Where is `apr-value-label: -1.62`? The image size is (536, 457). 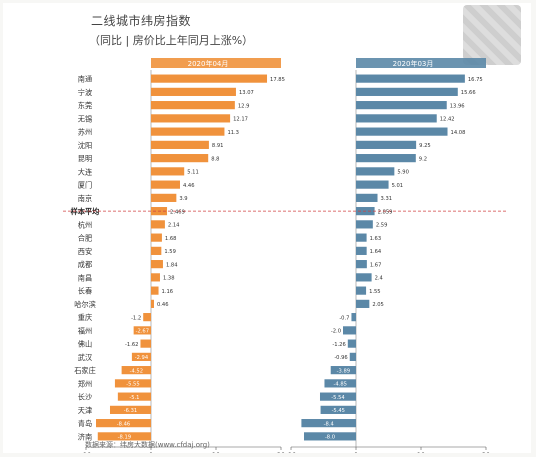
apr-value-label: -1.62 is located at coordinates (131, 345).